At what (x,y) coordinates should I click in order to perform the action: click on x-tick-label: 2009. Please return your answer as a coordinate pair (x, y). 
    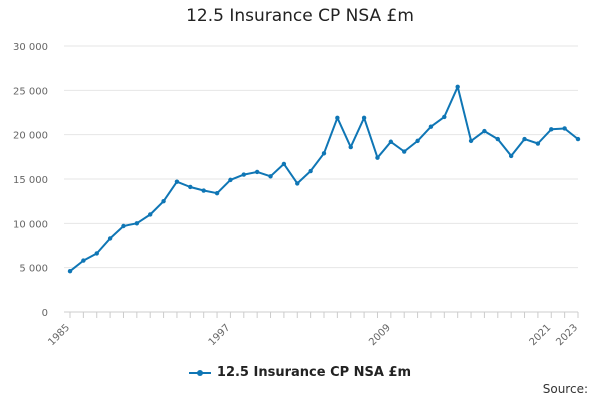
    Looking at the image, I should click on (380, 335).